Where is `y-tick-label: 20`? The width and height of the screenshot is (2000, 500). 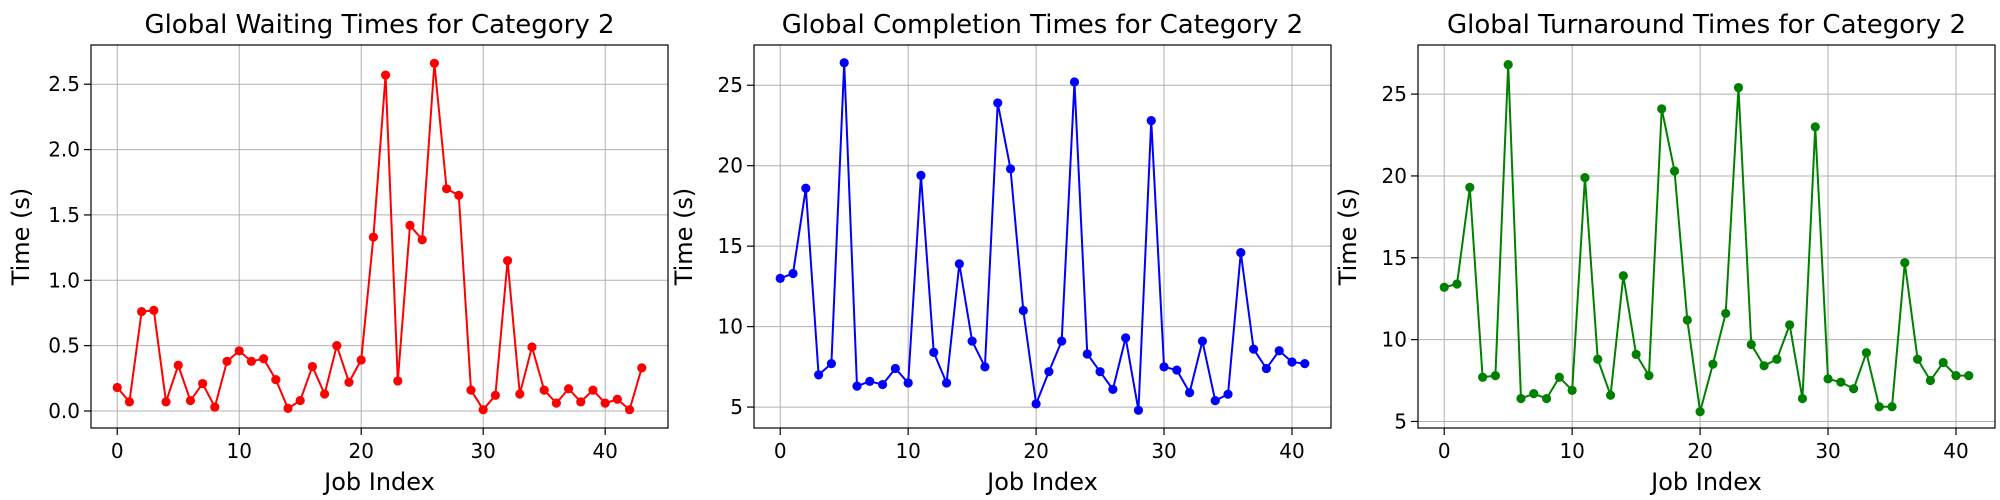
y-tick-label: 20 is located at coordinates (1394, 176).